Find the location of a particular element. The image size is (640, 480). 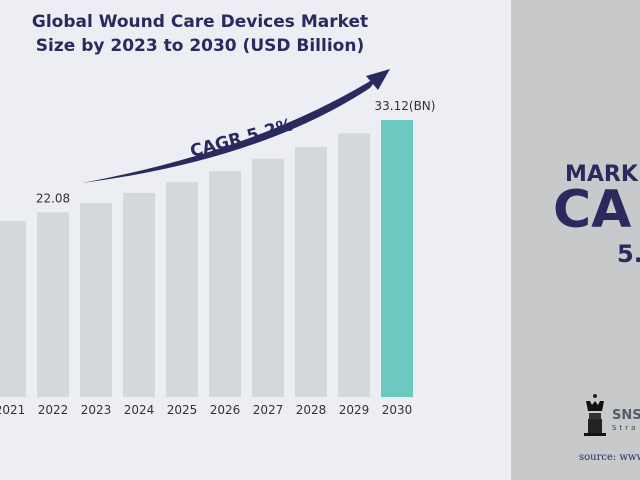

x-tick-label: 2026 is located at coordinates (225, 410).